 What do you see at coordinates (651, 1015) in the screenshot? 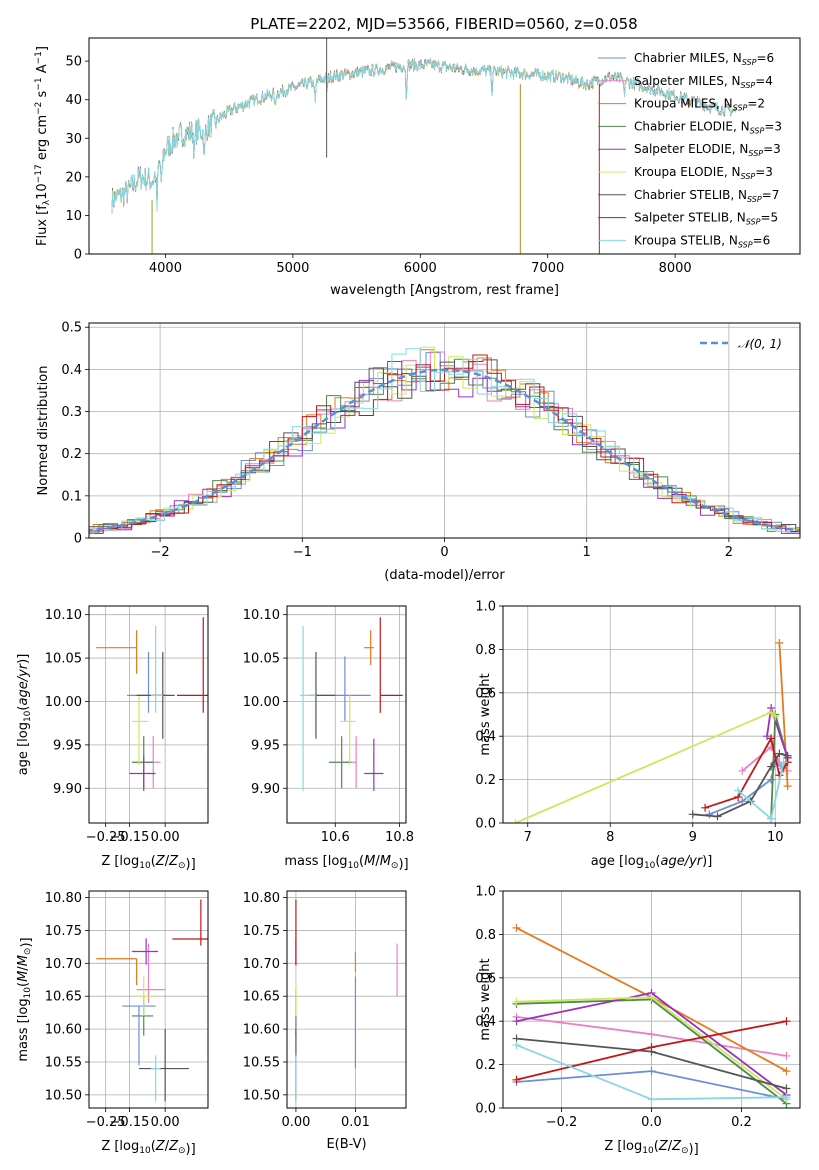
I see `mass-weight-vs-Z-lines` at bounding box center [651, 1015].